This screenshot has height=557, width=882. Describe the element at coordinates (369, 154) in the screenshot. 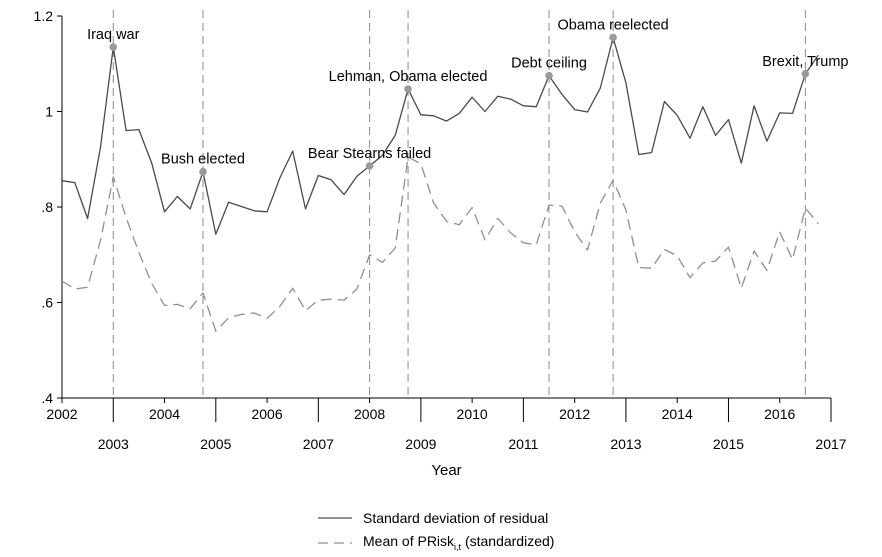

I see `event-label: Bear Stearns failed` at that location.